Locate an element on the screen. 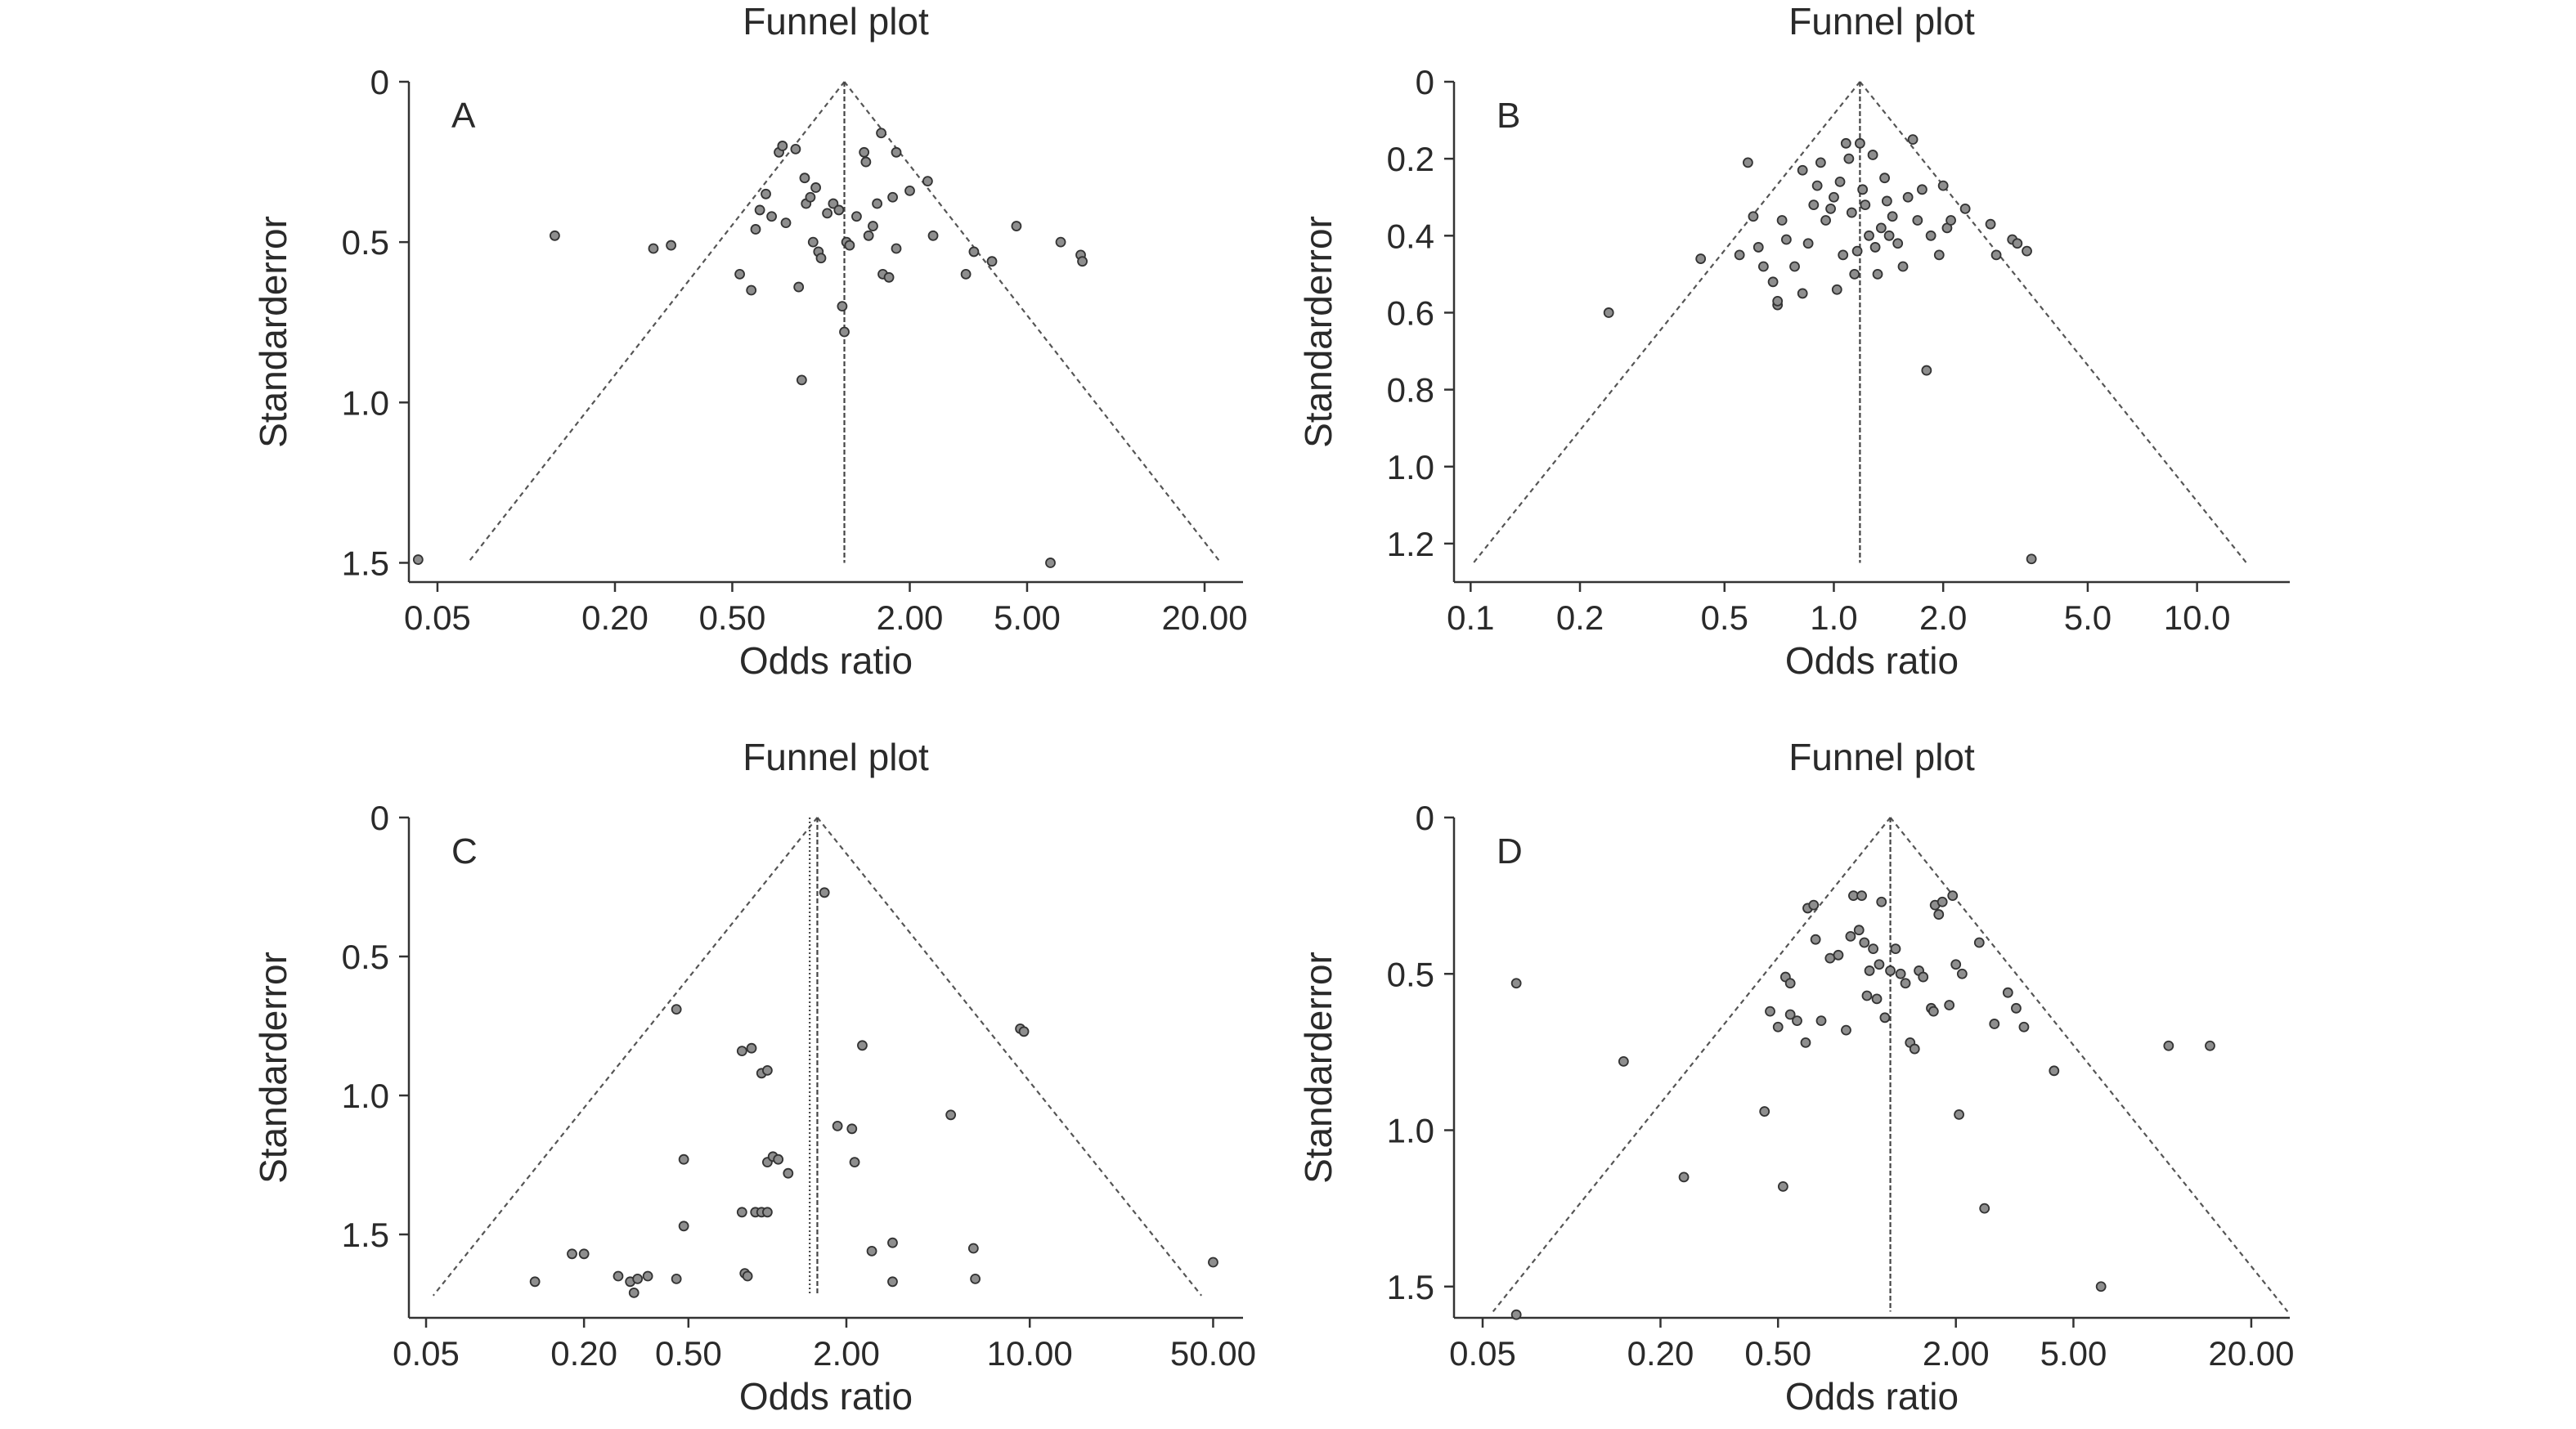  funnel-left-line is located at coordinates (625, 1057).